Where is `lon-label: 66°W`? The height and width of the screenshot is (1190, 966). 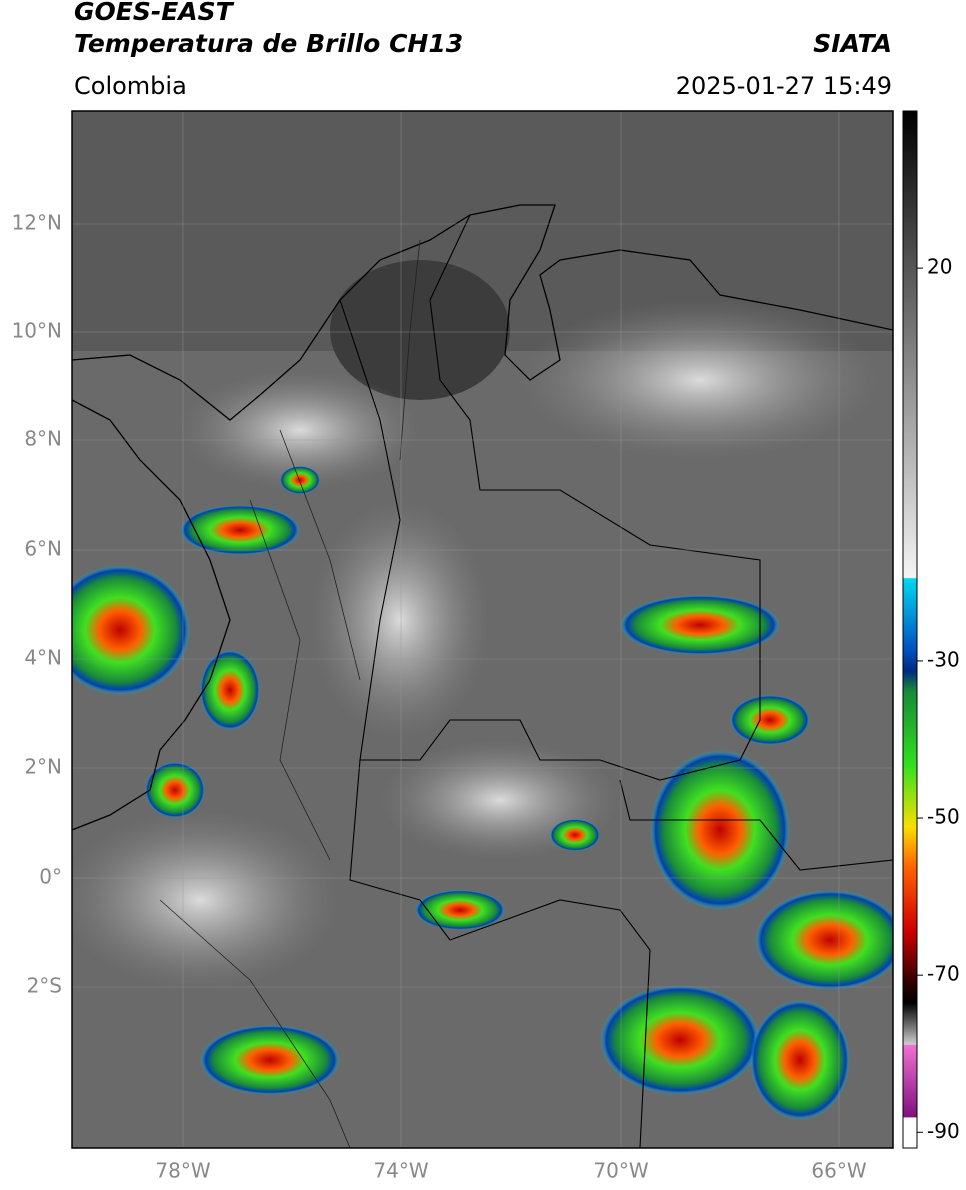 lon-label: 66°W is located at coordinates (838, 1171).